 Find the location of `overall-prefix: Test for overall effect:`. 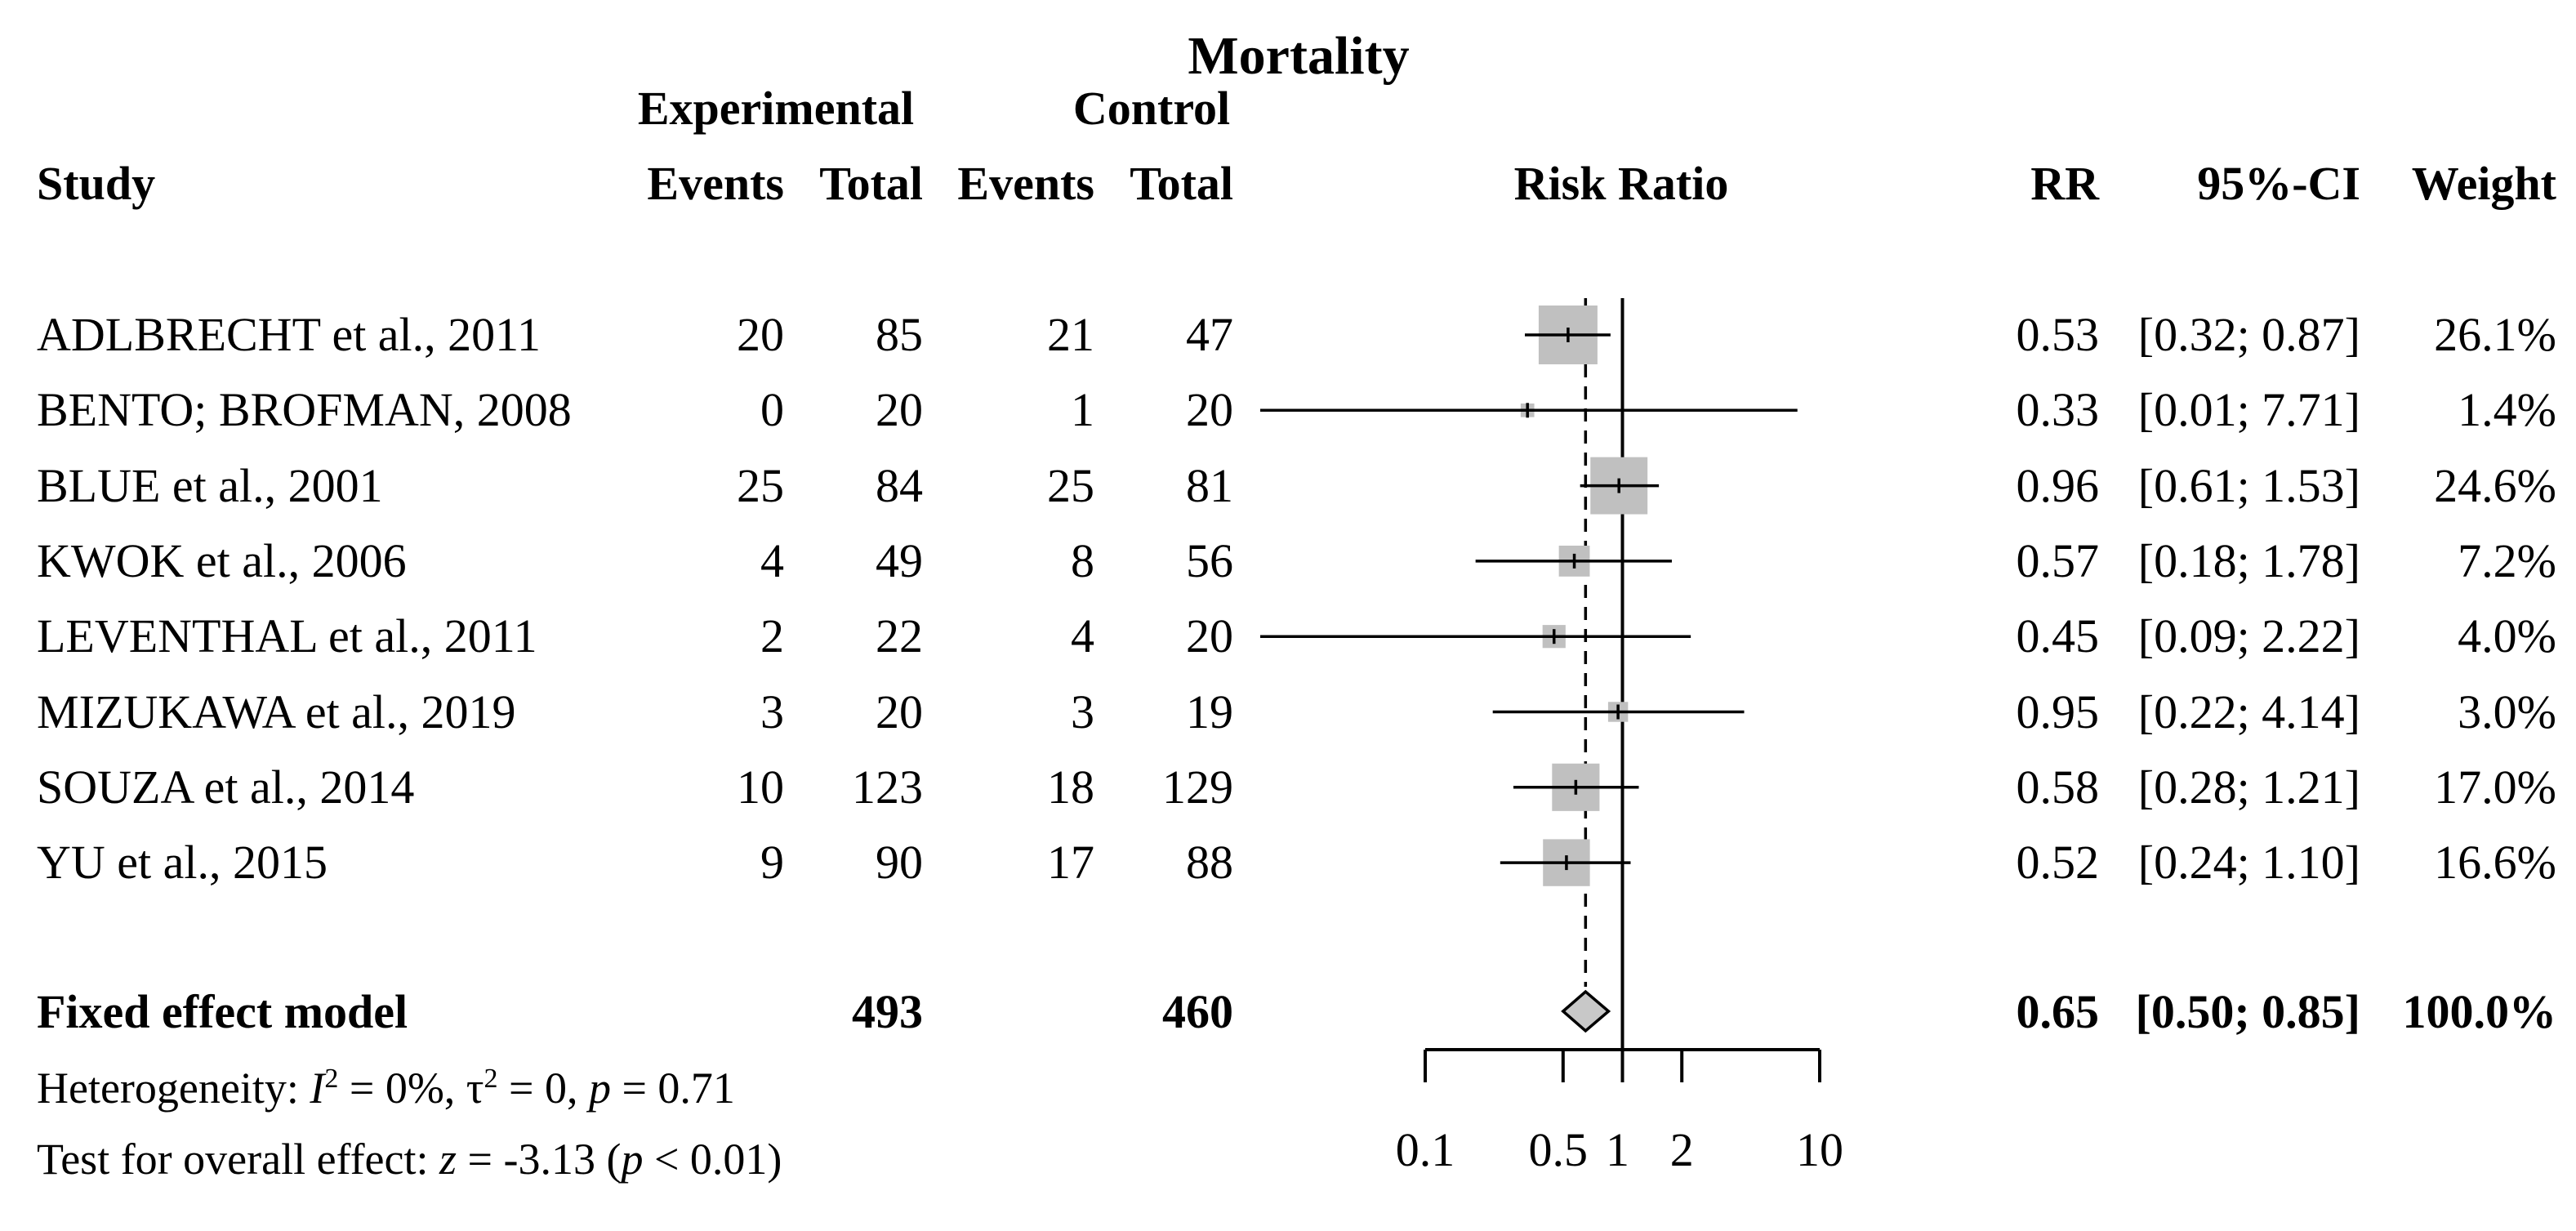

overall-prefix: Test for overall effect: is located at coordinates (238, 1159).